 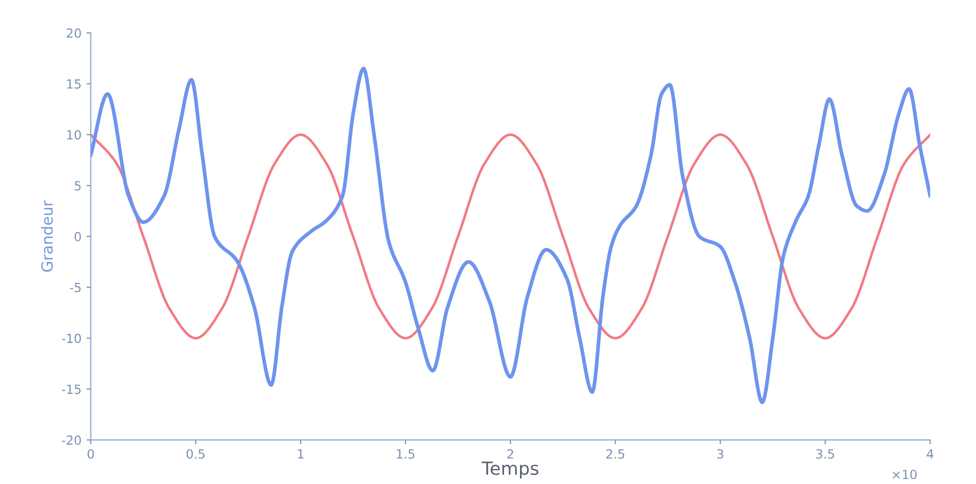 I want to click on y-tick-label: 20, so click(x=73, y=33).